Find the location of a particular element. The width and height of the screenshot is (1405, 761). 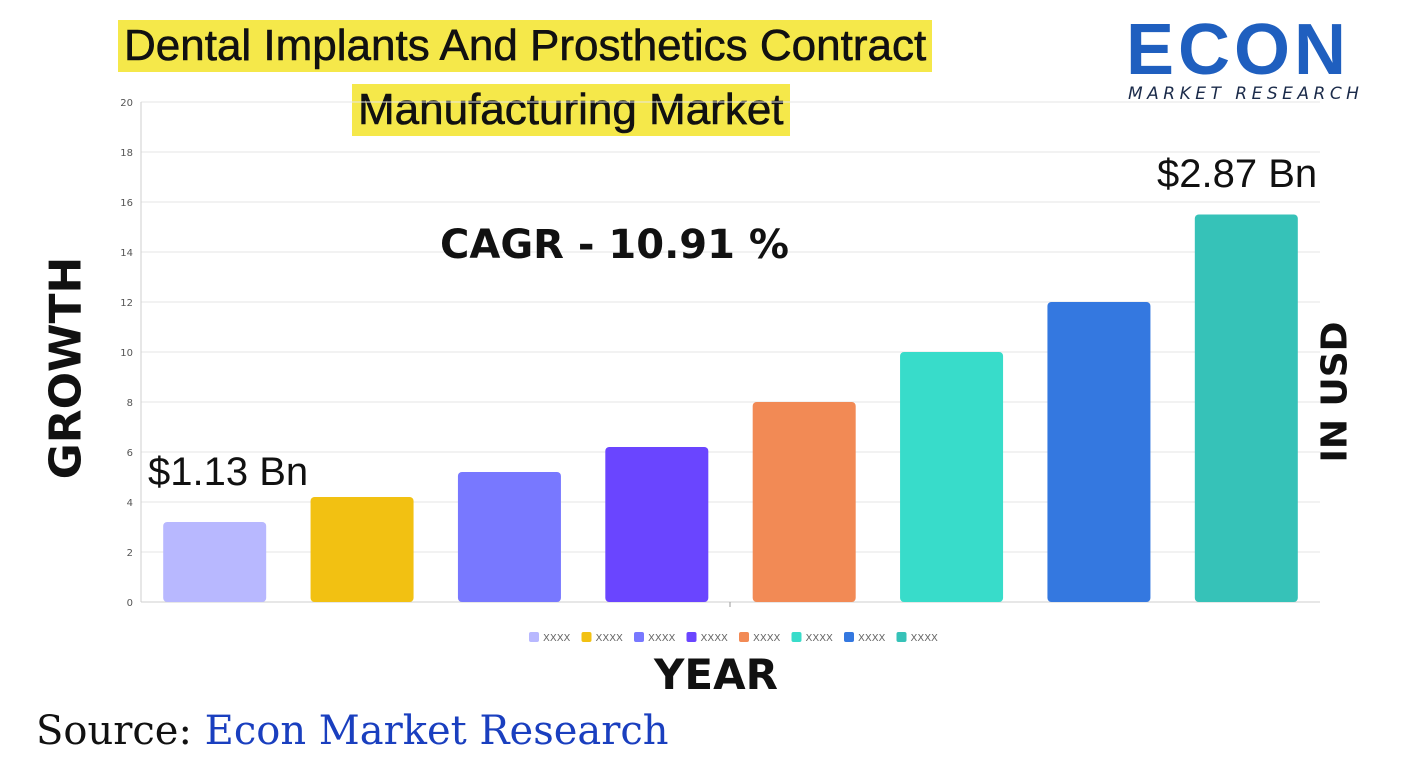

y-tick-label: 12 is located at coordinates (126, 303).